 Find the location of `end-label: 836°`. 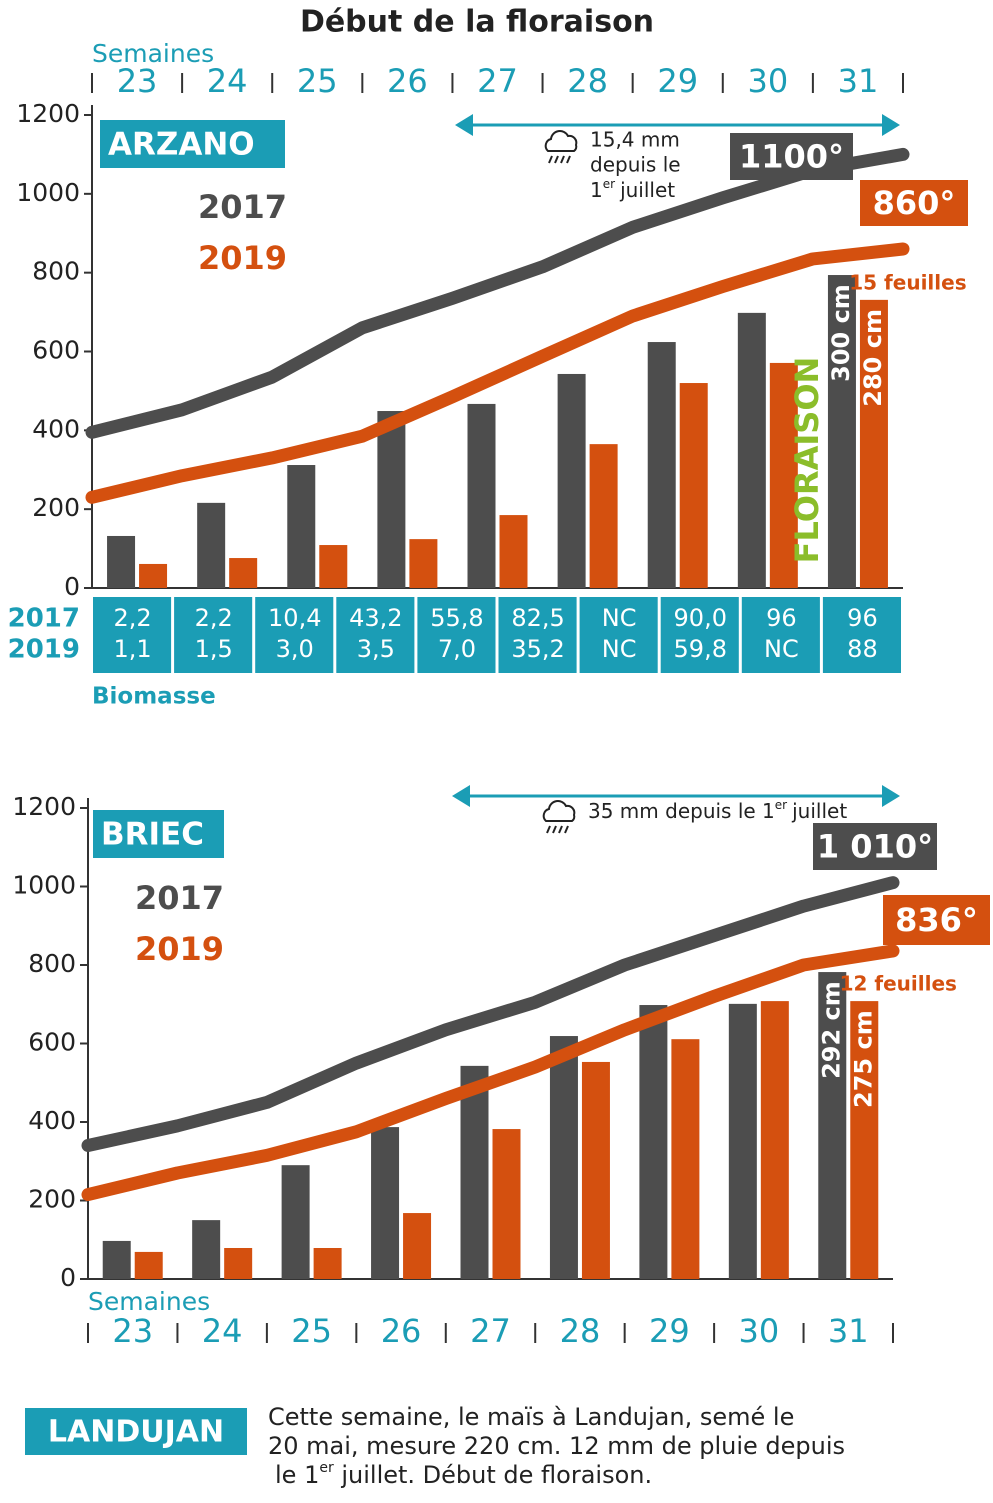

end-label: 836° is located at coordinates (936, 920).